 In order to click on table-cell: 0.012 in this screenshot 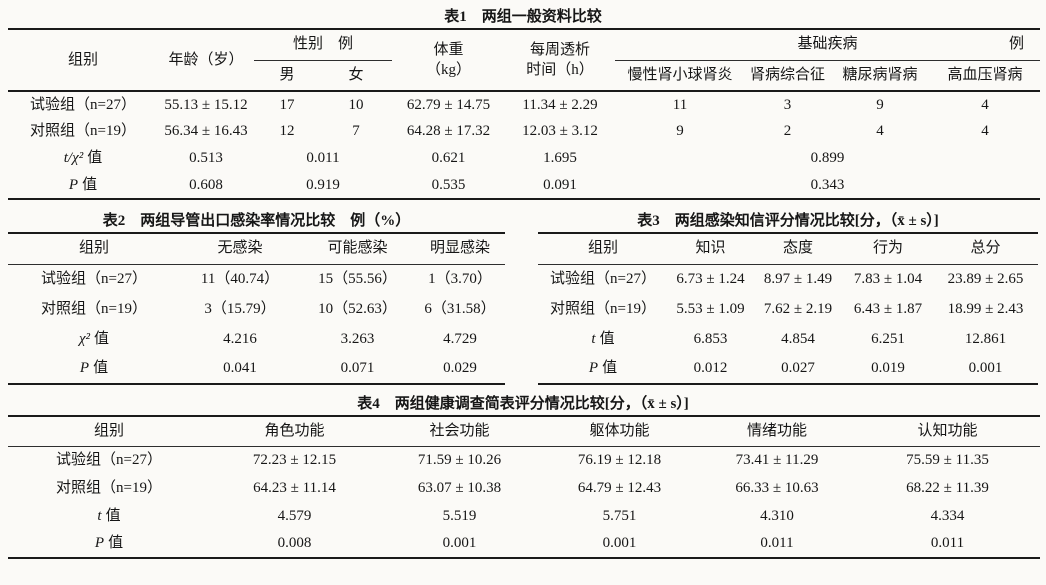, I will do `click(710, 368)`.